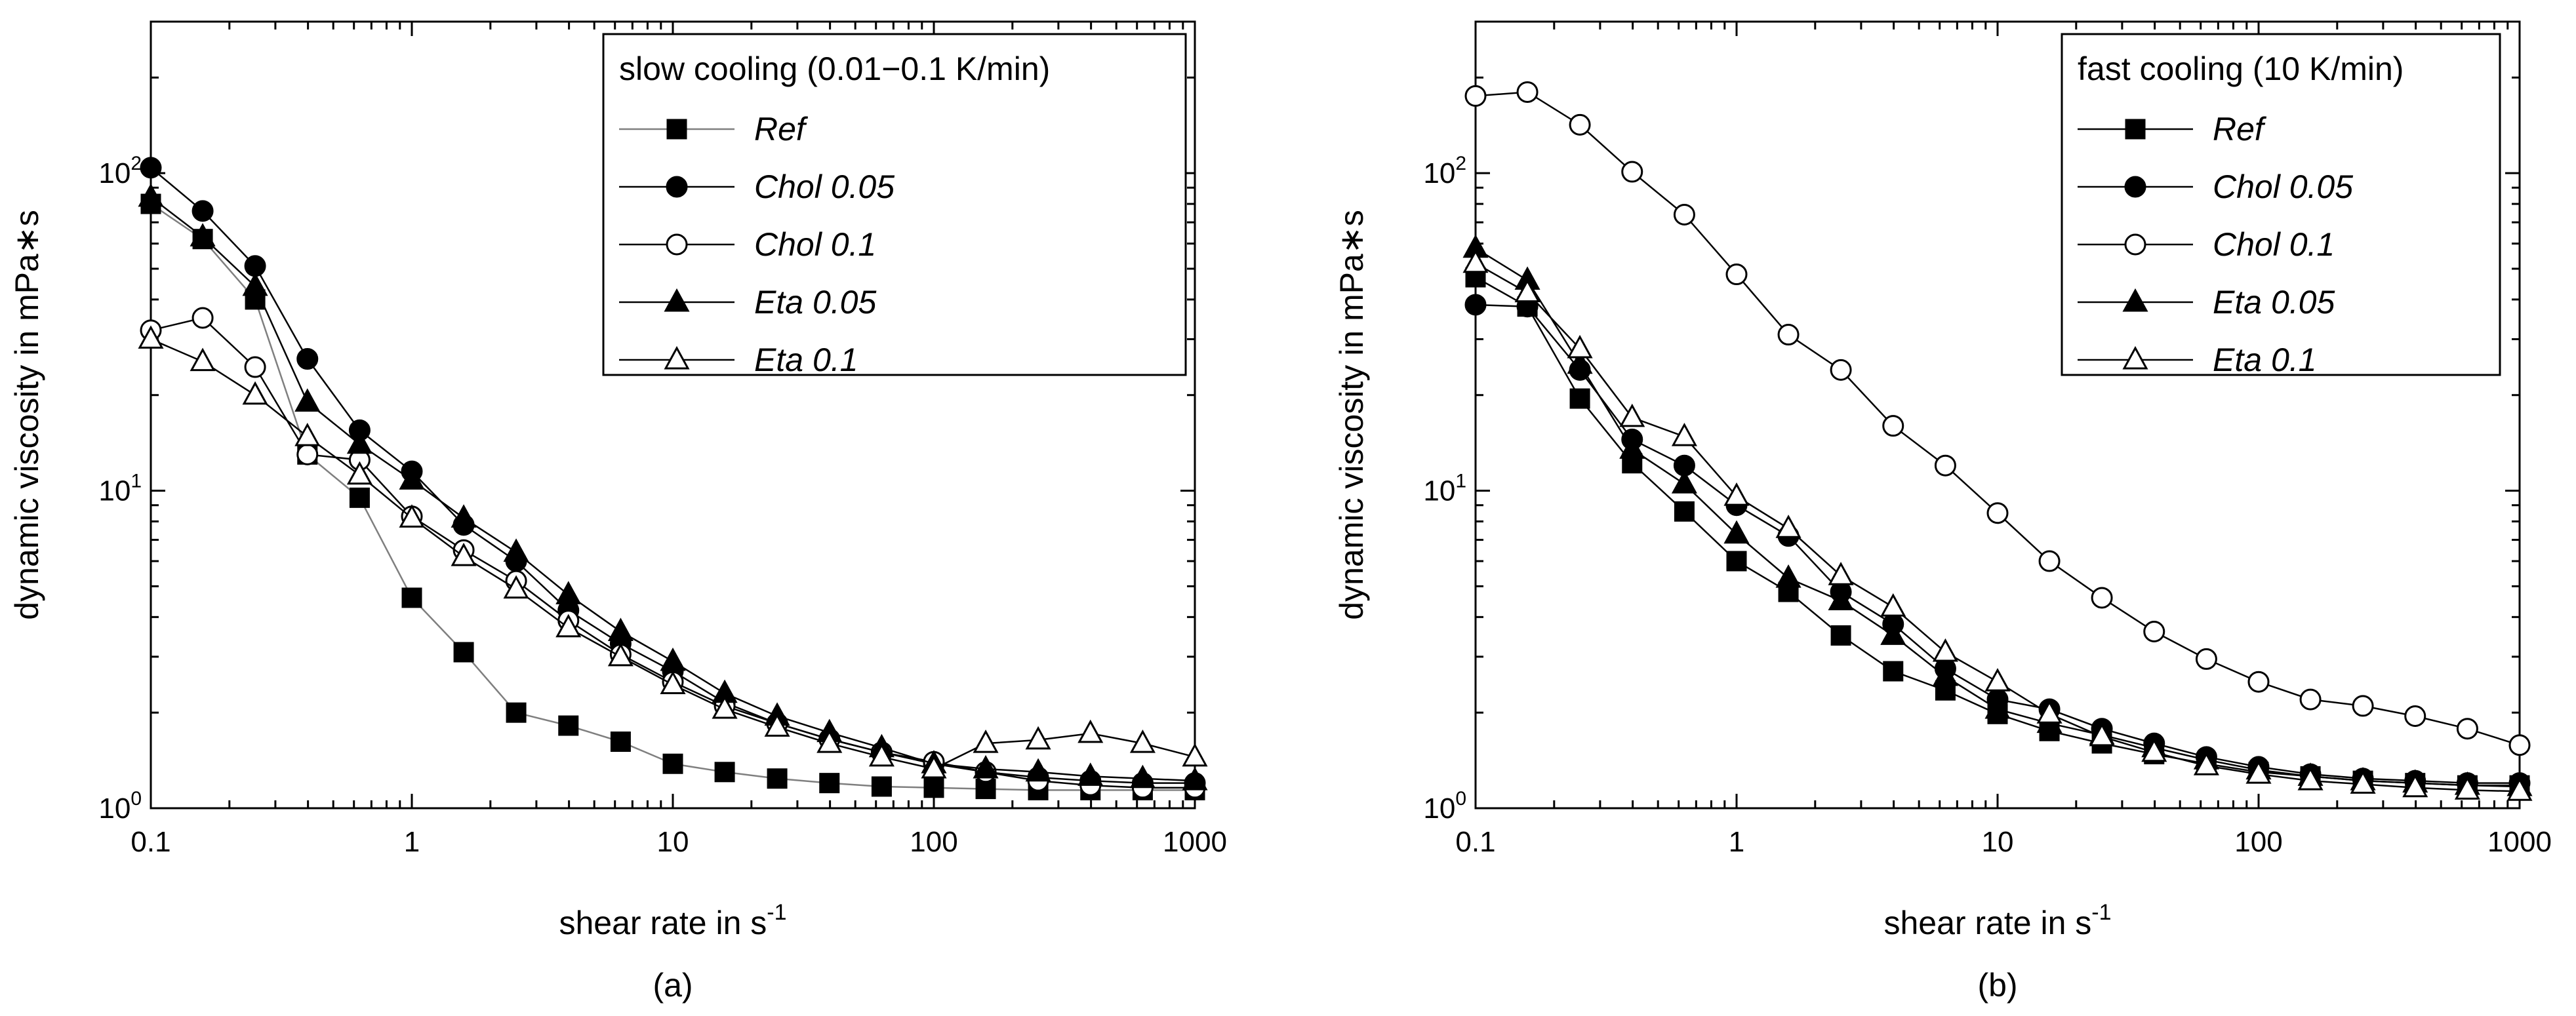  Describe the element at coordinates (2206, 244) in the screenshot. I see `legend-item: Chol 0.1` at that location.